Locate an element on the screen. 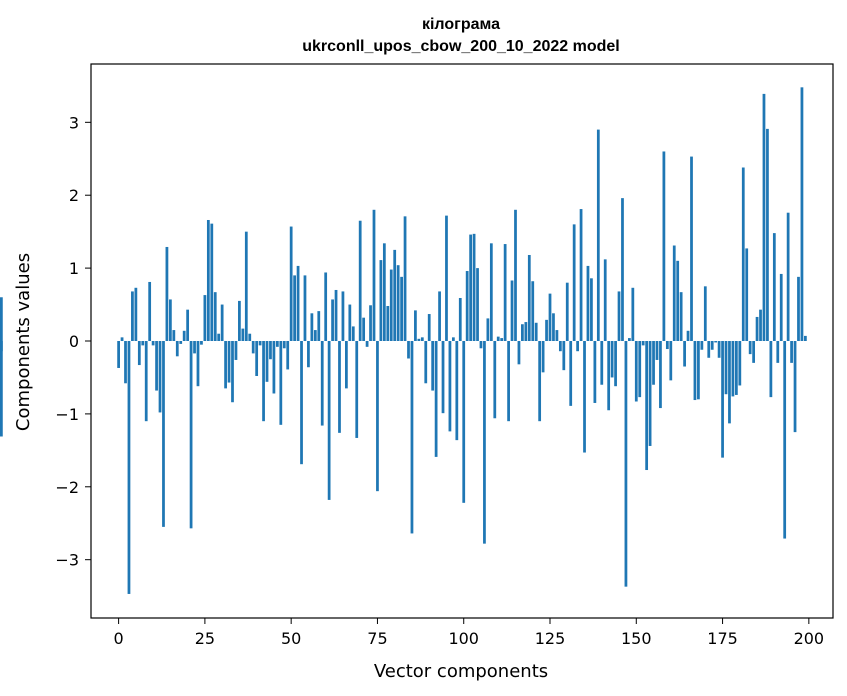 The height and width of the screenshot is (696, 847). x-axis-label: Vector components is located at coordinates (461, 671).